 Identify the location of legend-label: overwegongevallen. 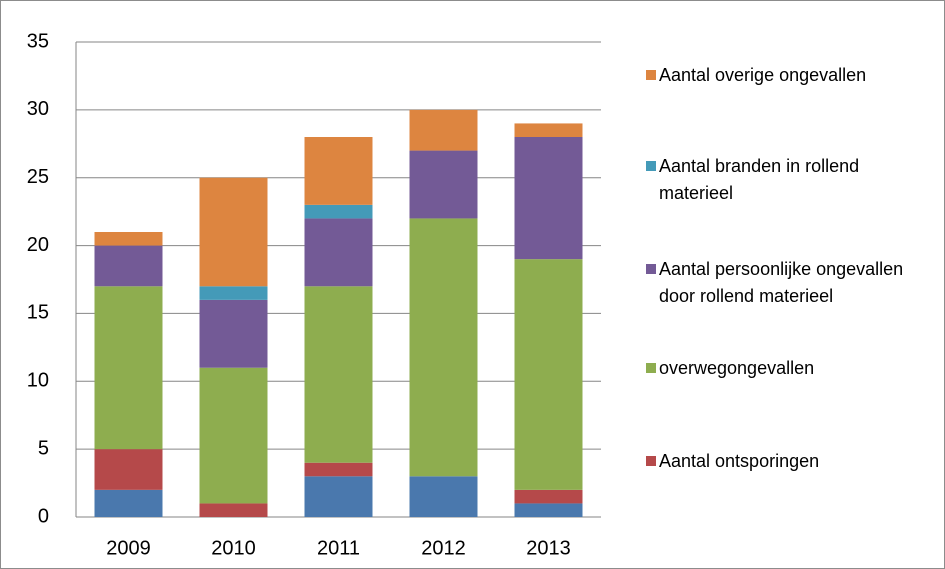
(737, 367).